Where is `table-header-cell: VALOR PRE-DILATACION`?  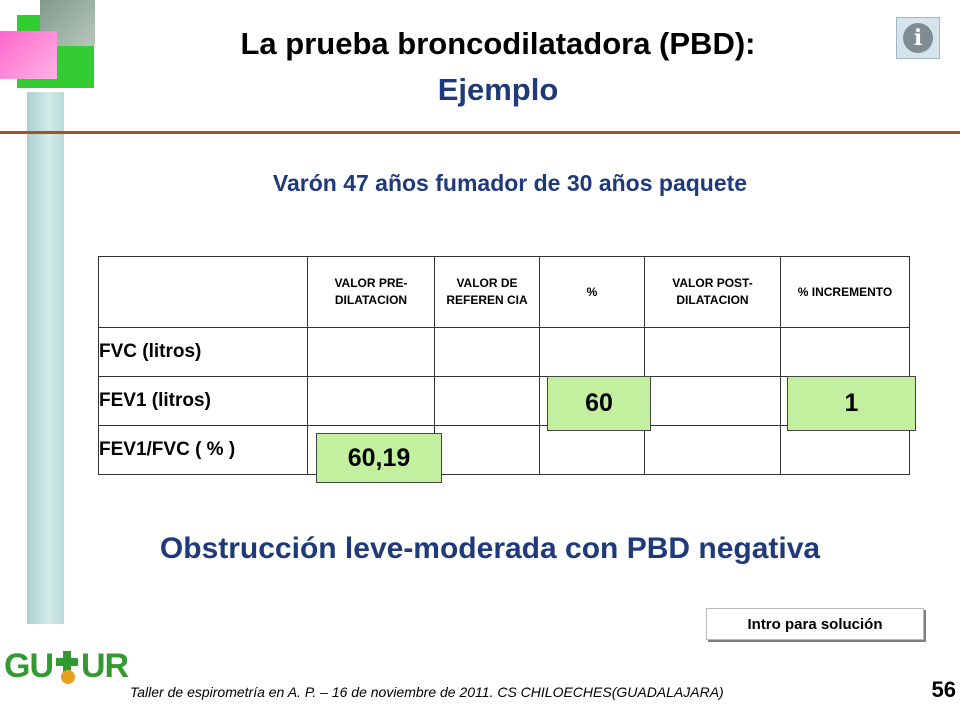
table-header-cell: VALOR PRE-DILATACION is located at coordinates (371, 292).